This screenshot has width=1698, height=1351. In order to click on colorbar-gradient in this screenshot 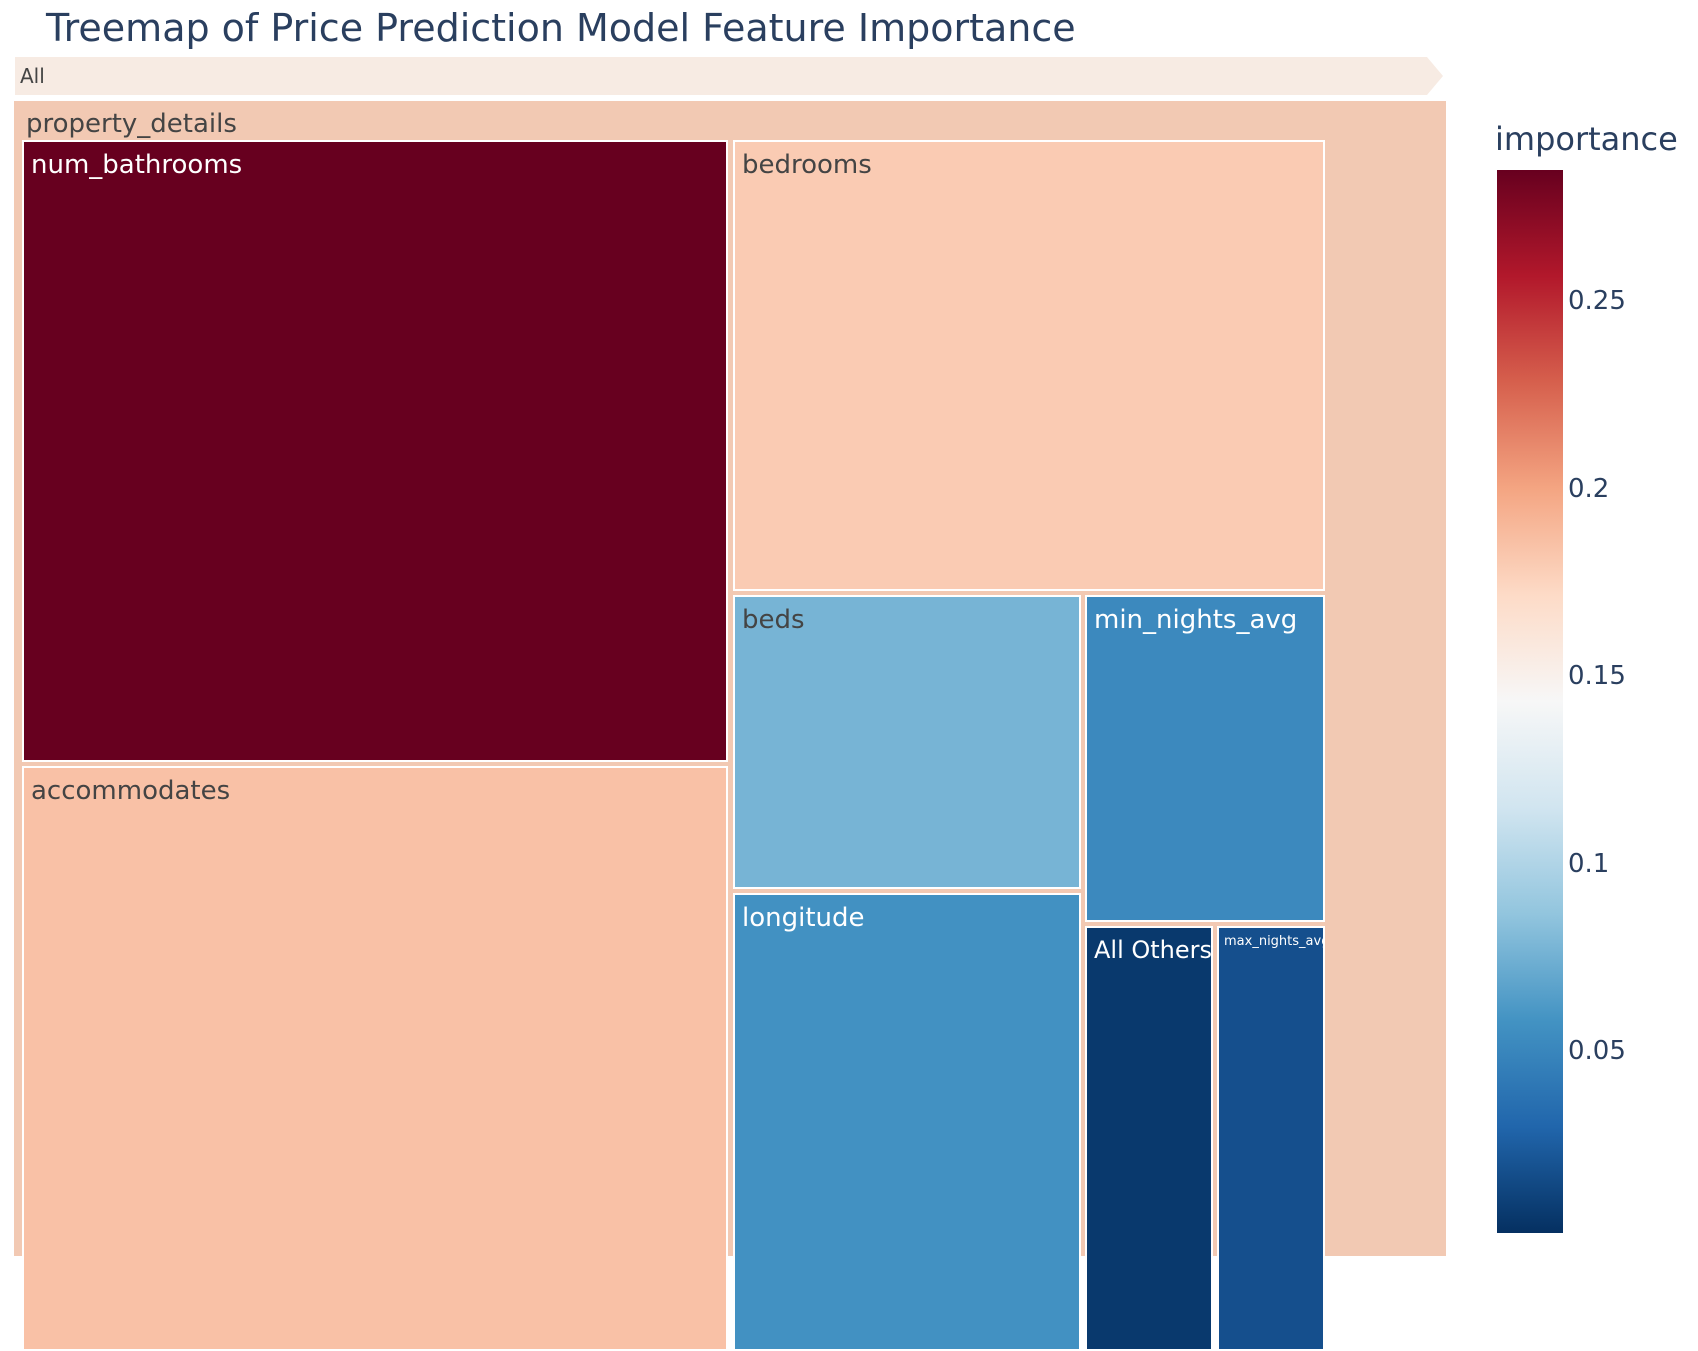, I will do `click(1530, 701)`.